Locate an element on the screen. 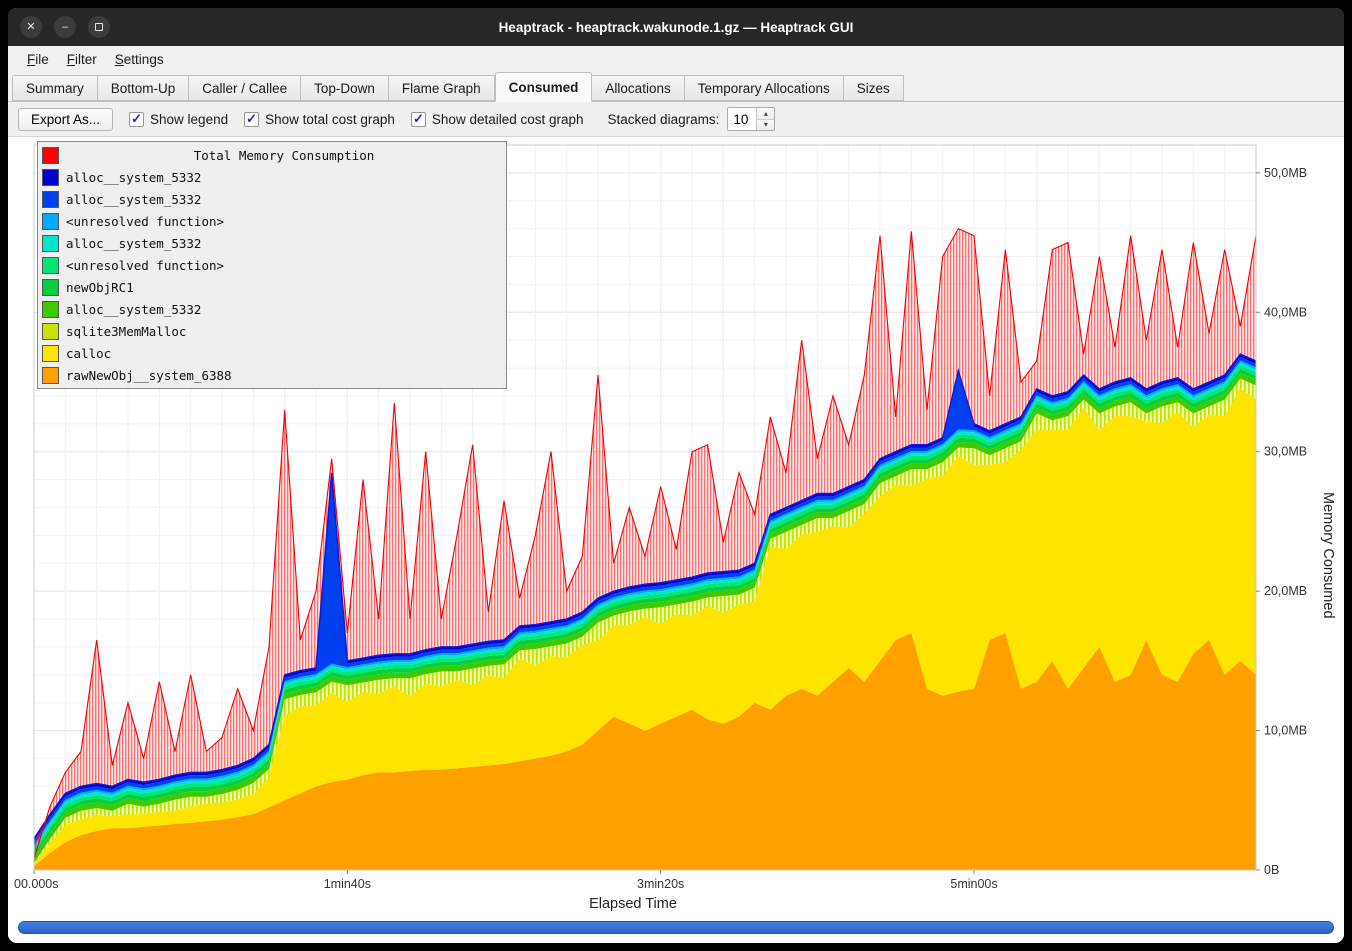 The image size is (1352, 951). legend-label: newObjRC1 is located at coordinates (100, 287).